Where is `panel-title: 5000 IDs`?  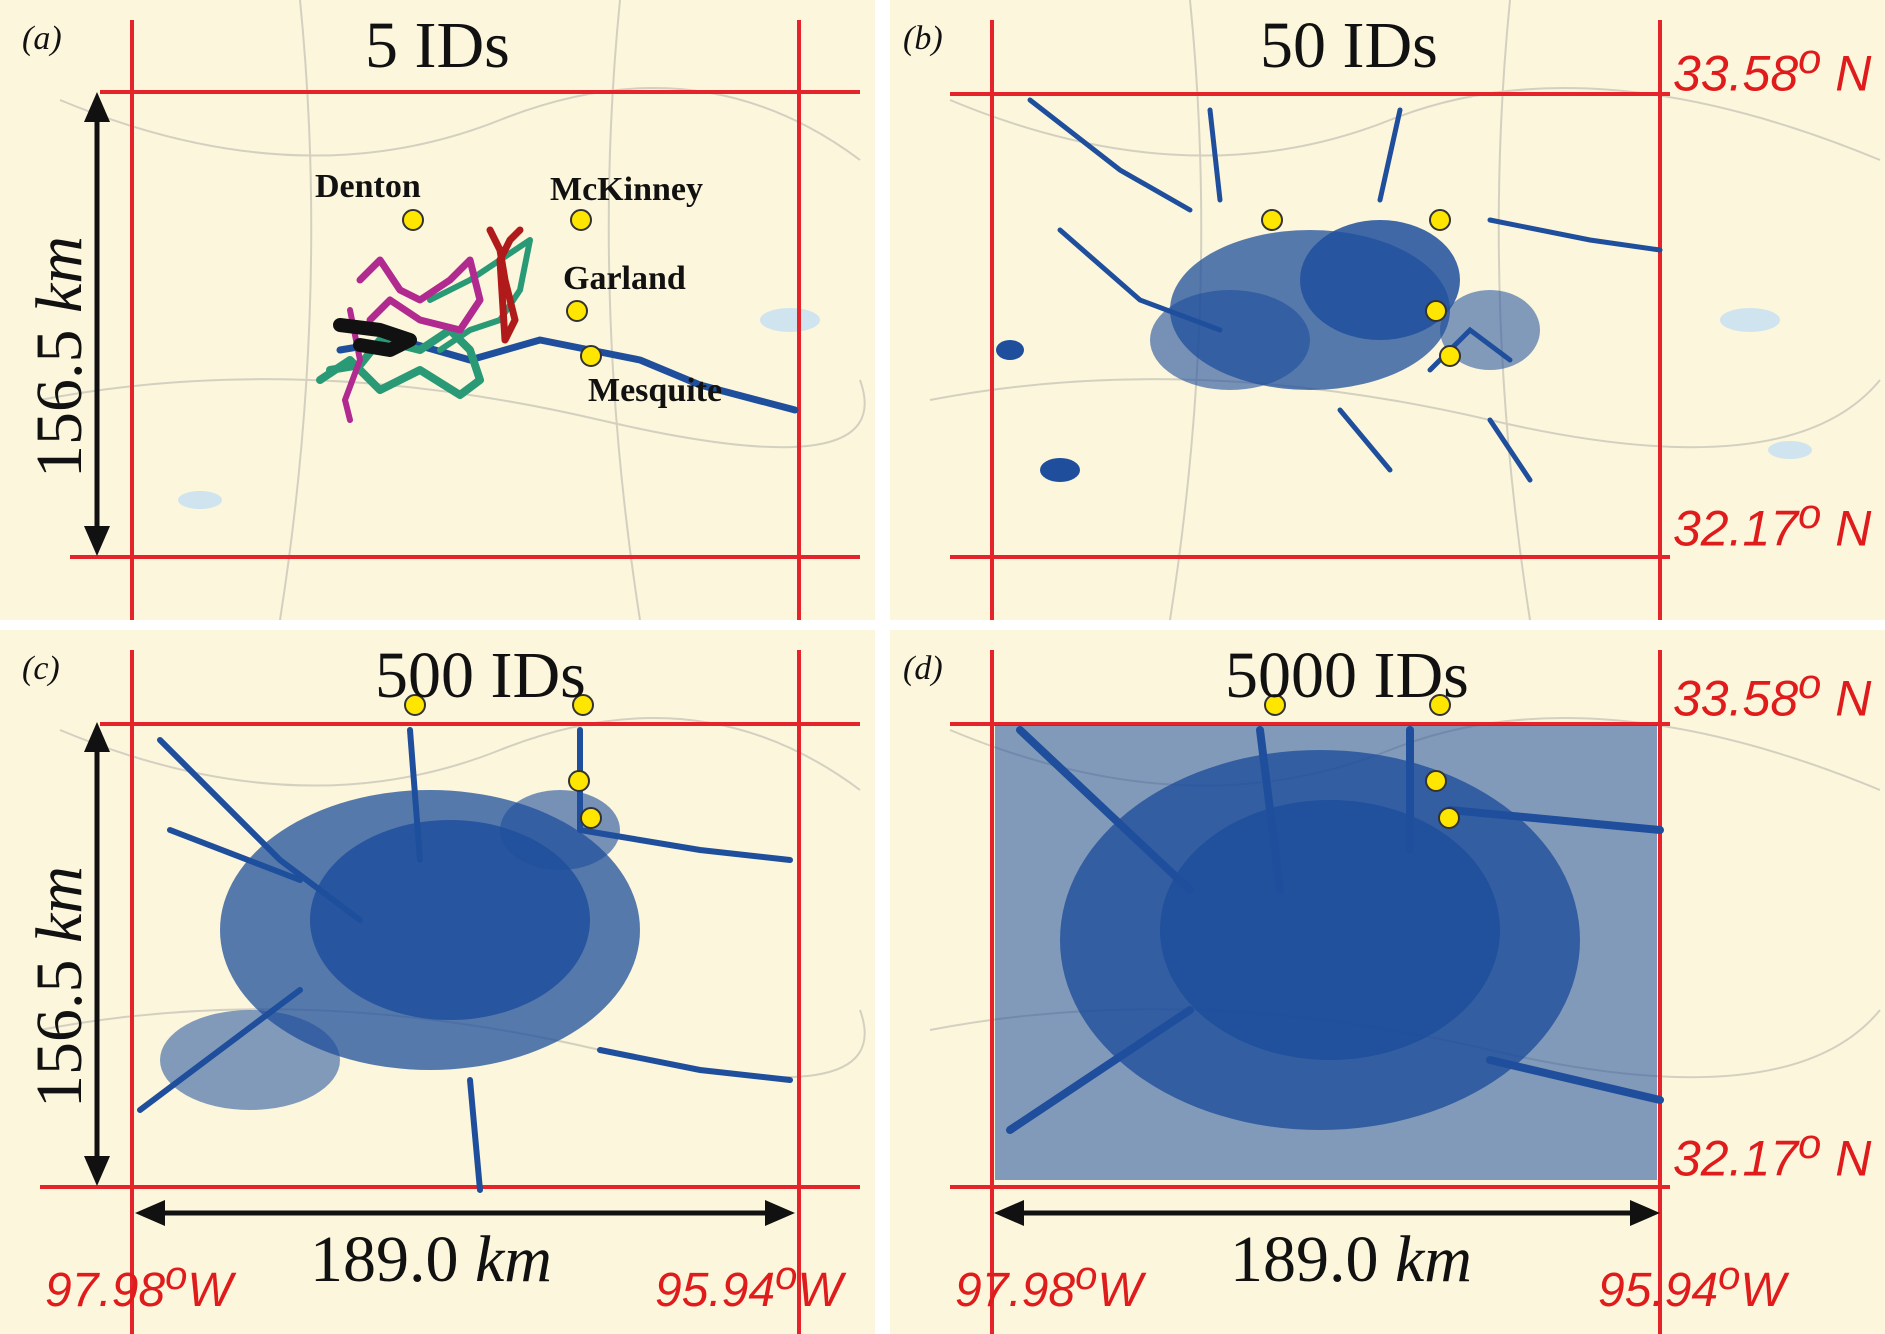 panel-title: 5000 IDs is located at coordinates (1347, 675).